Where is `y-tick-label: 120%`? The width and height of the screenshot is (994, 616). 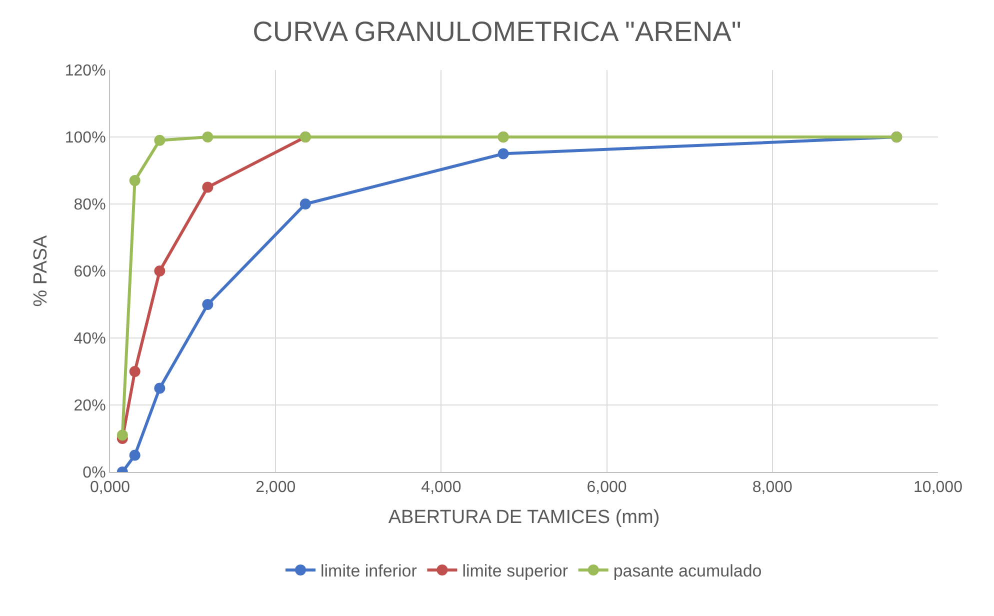
y-tick-label: 120% is located at coordinates (85, 71).